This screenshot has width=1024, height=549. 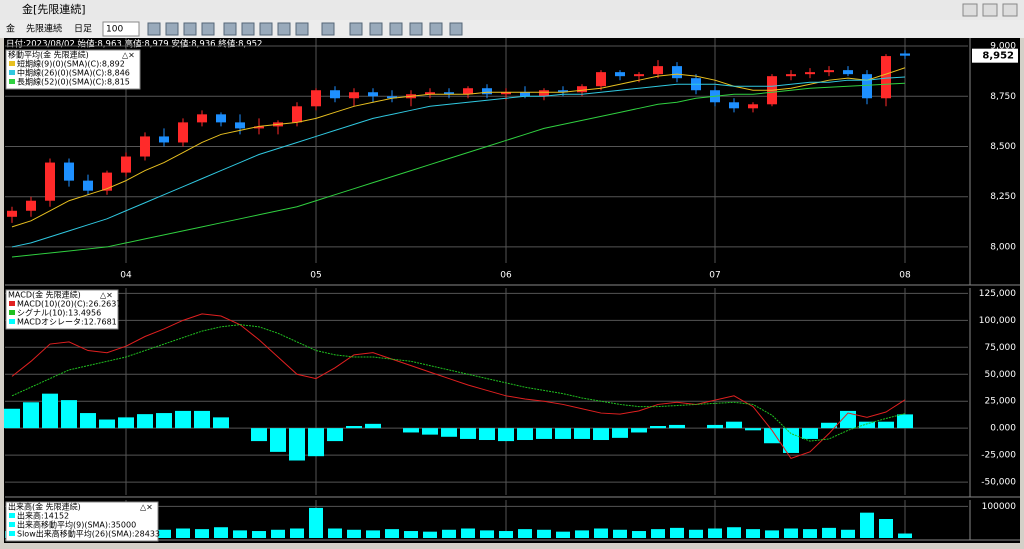 What do you see at coordinates (48, 55) in the screenshot?
I see `legend-title: 移動平均(金 先限連続)` at bounding box center [48, 55].